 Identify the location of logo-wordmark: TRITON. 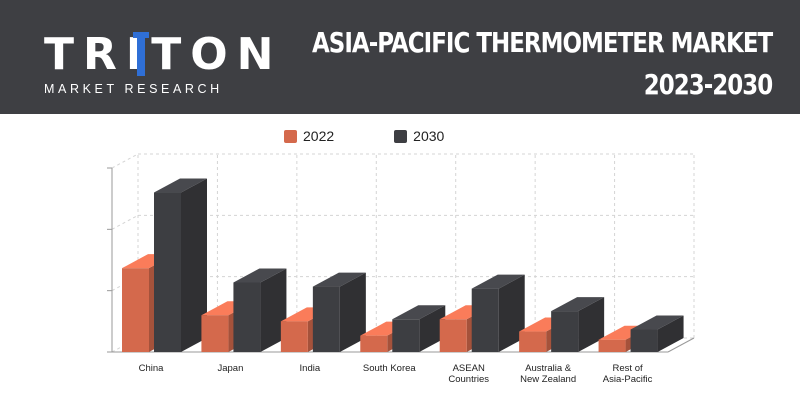
(163, 54).